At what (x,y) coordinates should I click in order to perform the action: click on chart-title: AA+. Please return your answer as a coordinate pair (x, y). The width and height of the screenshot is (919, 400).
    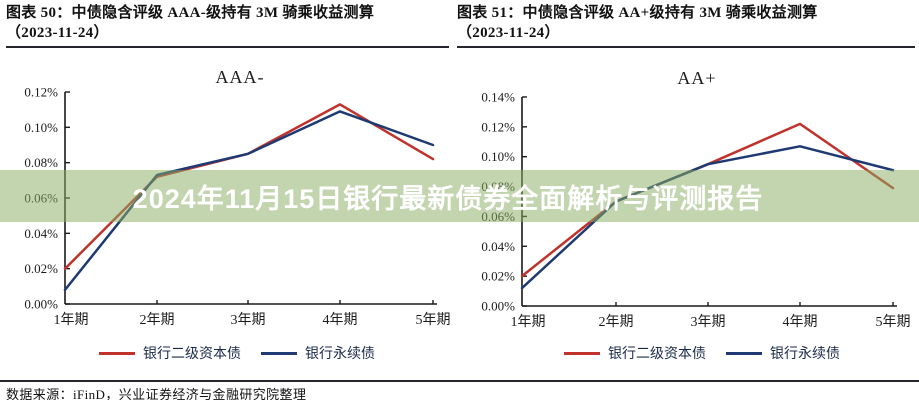
    Looking at the image, I should click on (696, 78).